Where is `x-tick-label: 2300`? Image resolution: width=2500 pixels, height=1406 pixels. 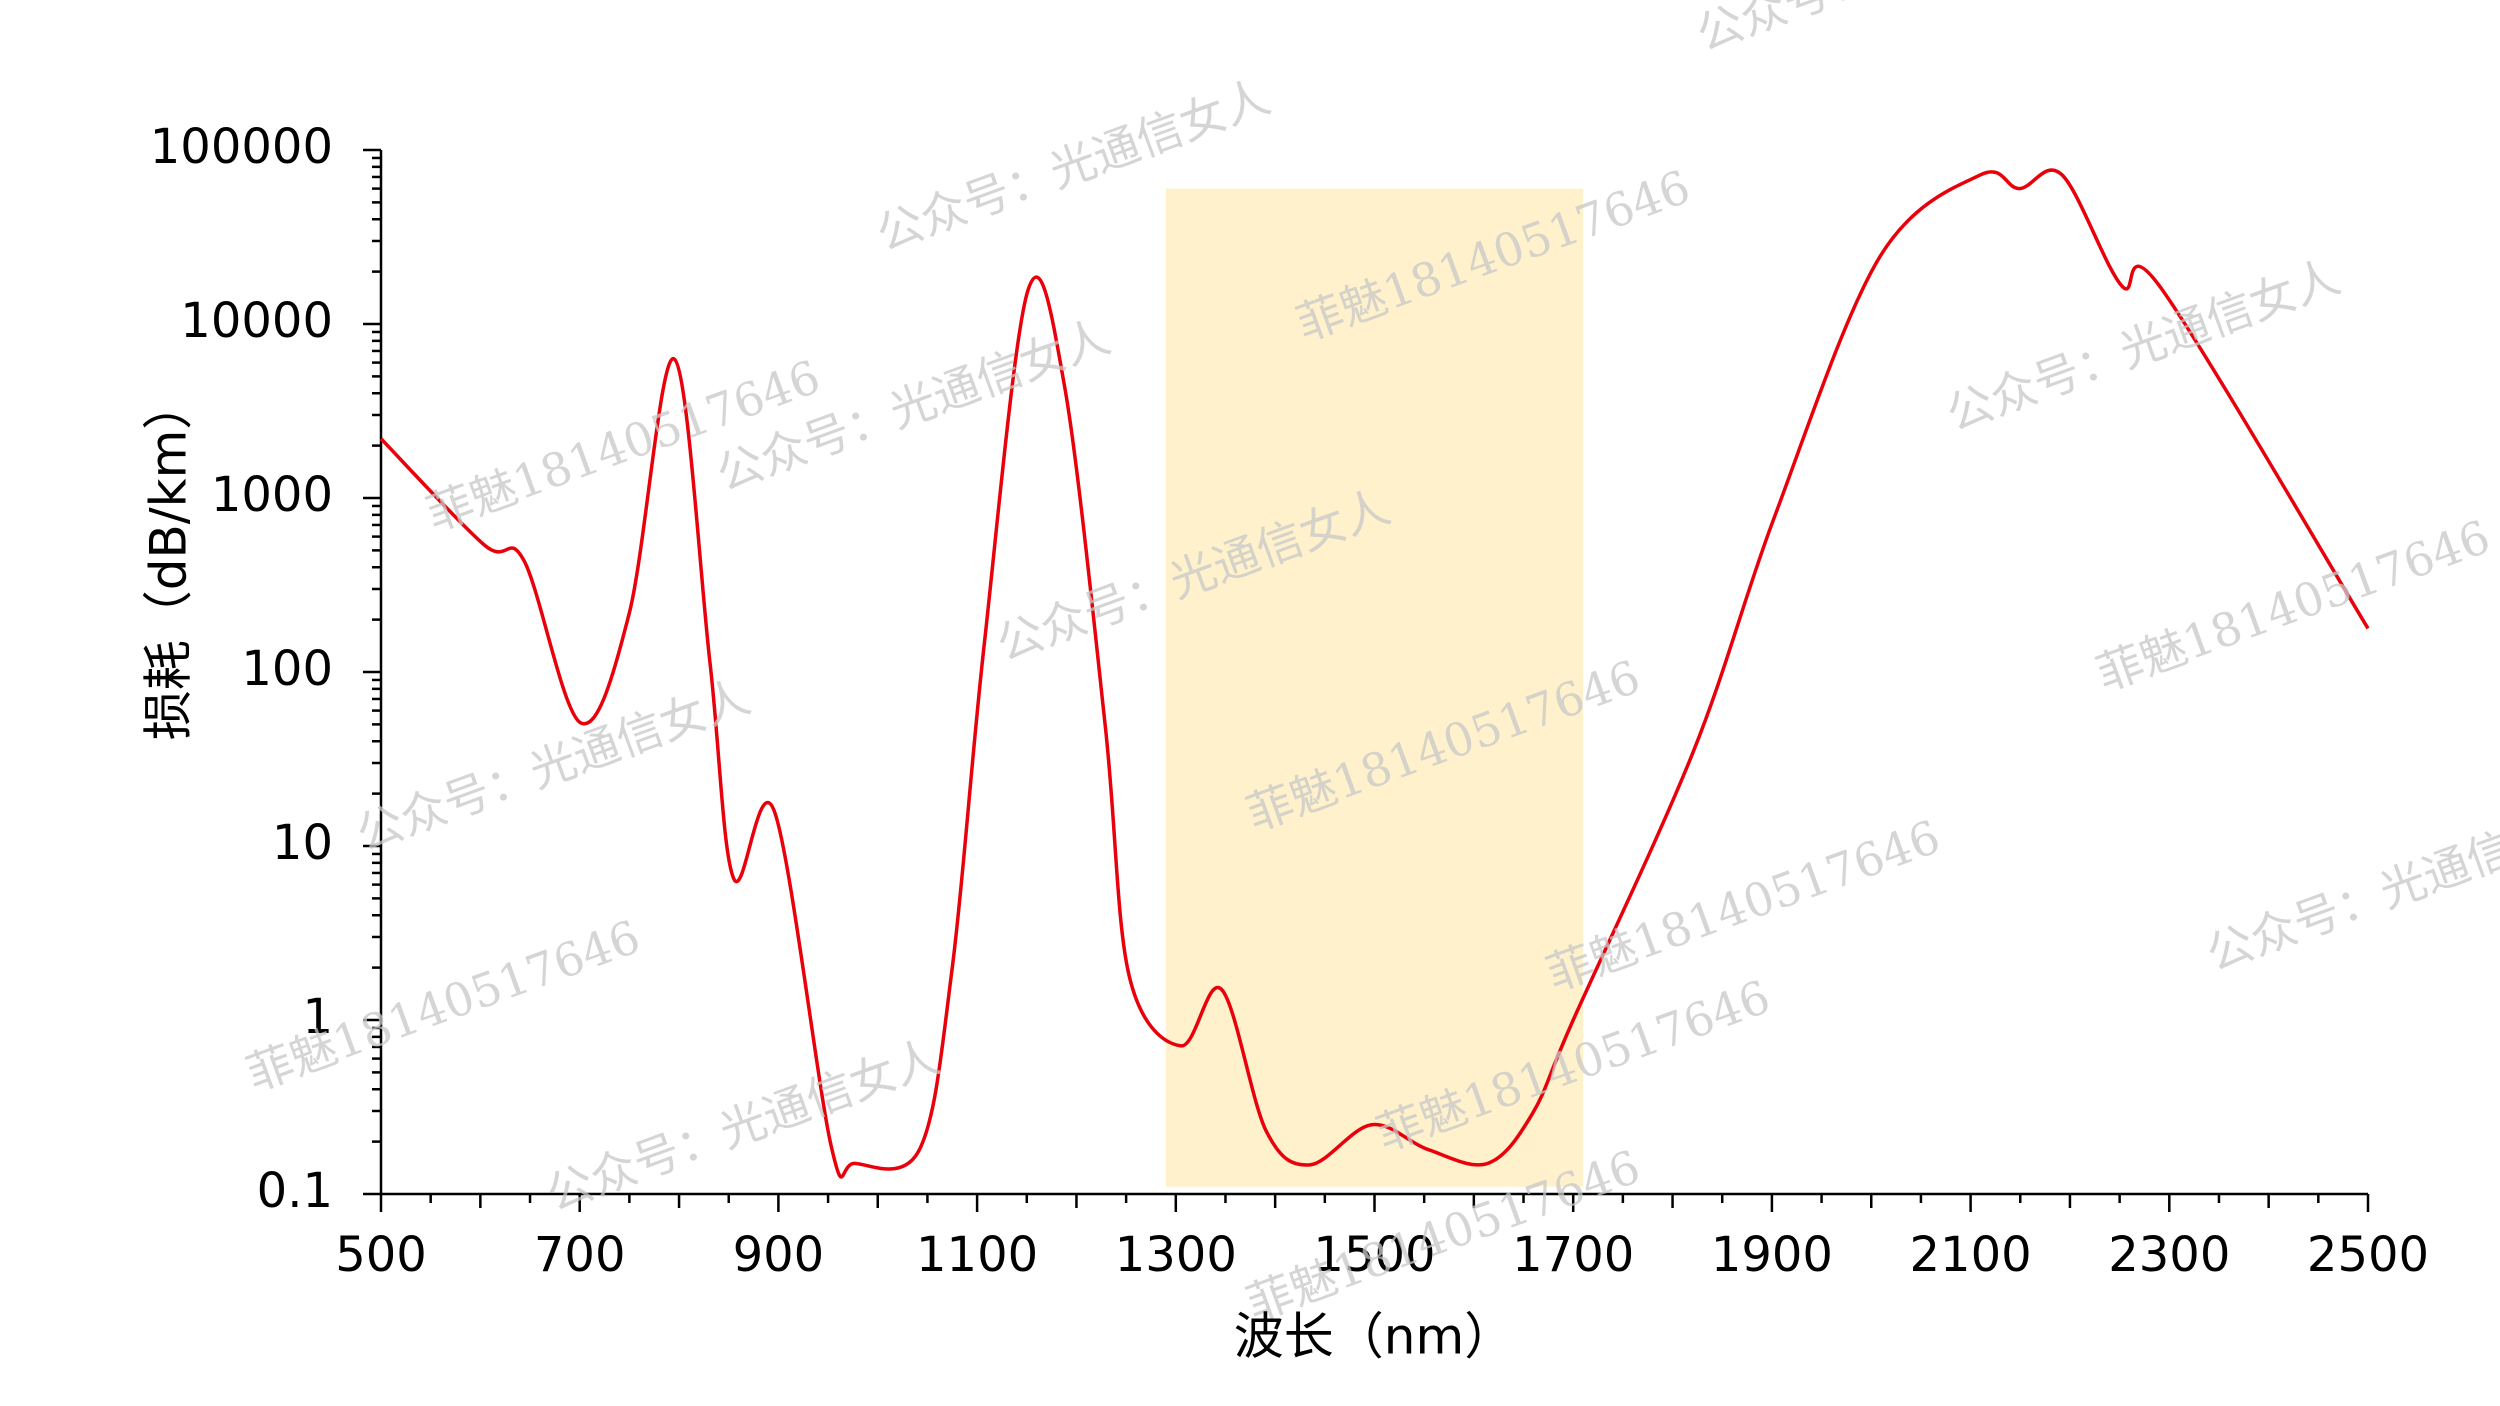 x-tick-label: 2300 is located at coordinates (2169, 1255).